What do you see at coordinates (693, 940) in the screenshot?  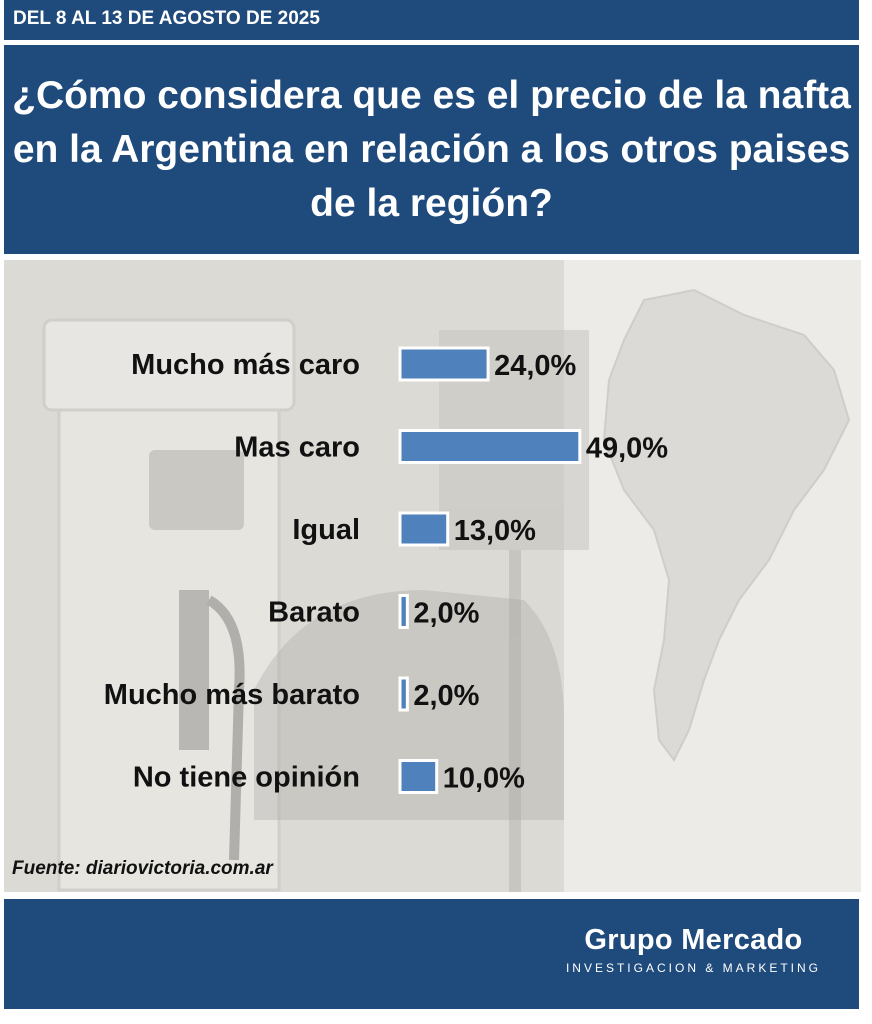 I see `brand-name: Grupo Mercado` at bounding box center [693, 940].